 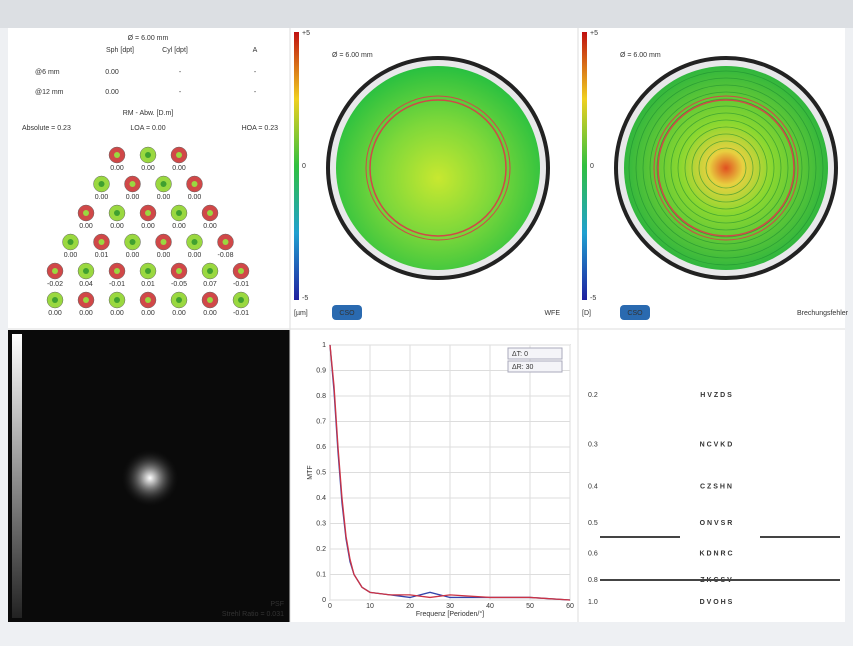 I want to click on column-header: Cyl [dpt], so click(x=175, y=50).